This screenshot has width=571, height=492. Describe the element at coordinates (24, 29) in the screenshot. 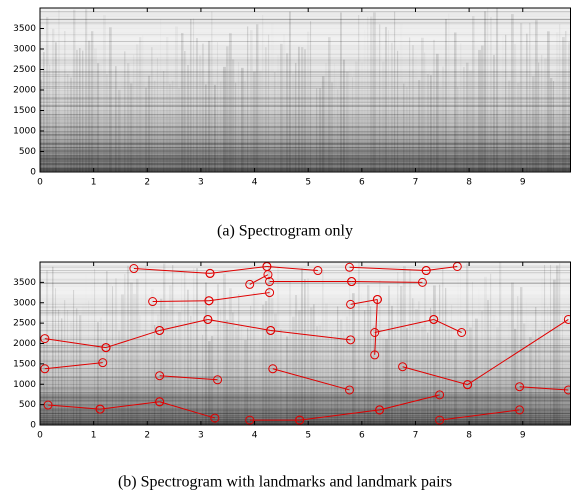

I see `y-tick-label: 3500` at that location.